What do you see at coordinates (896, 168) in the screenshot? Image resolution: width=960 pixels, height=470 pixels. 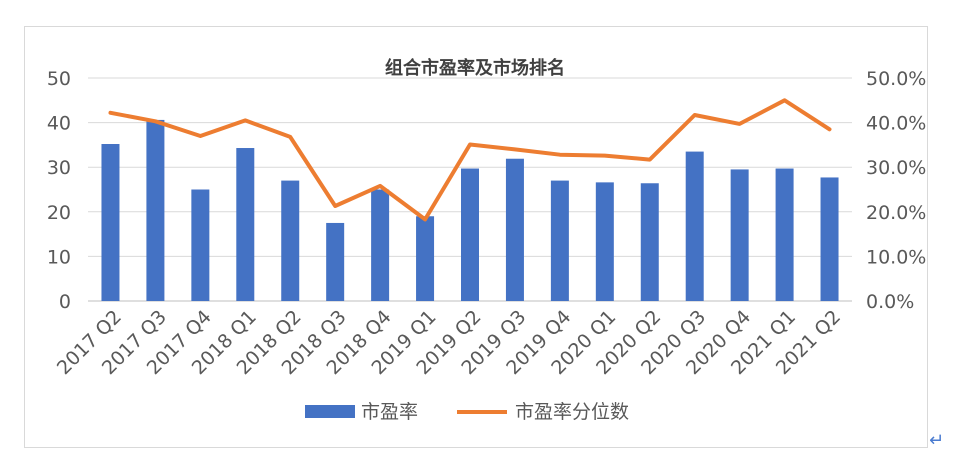 I see `y-right-tick-label: 30.0%` at bounding box center [896, 168].